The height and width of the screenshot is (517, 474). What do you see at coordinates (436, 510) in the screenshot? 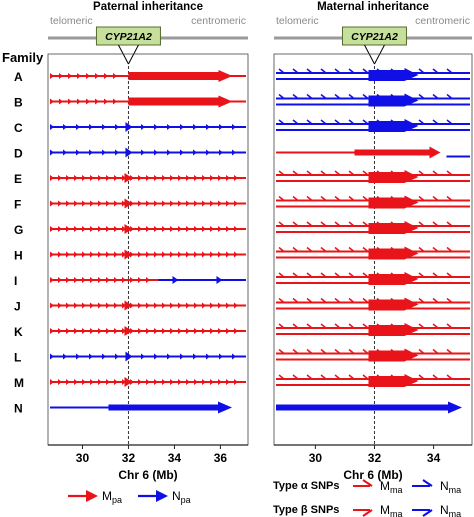
I see `legend-beta-n-ma: Nma` at bounding box center [436, 510].